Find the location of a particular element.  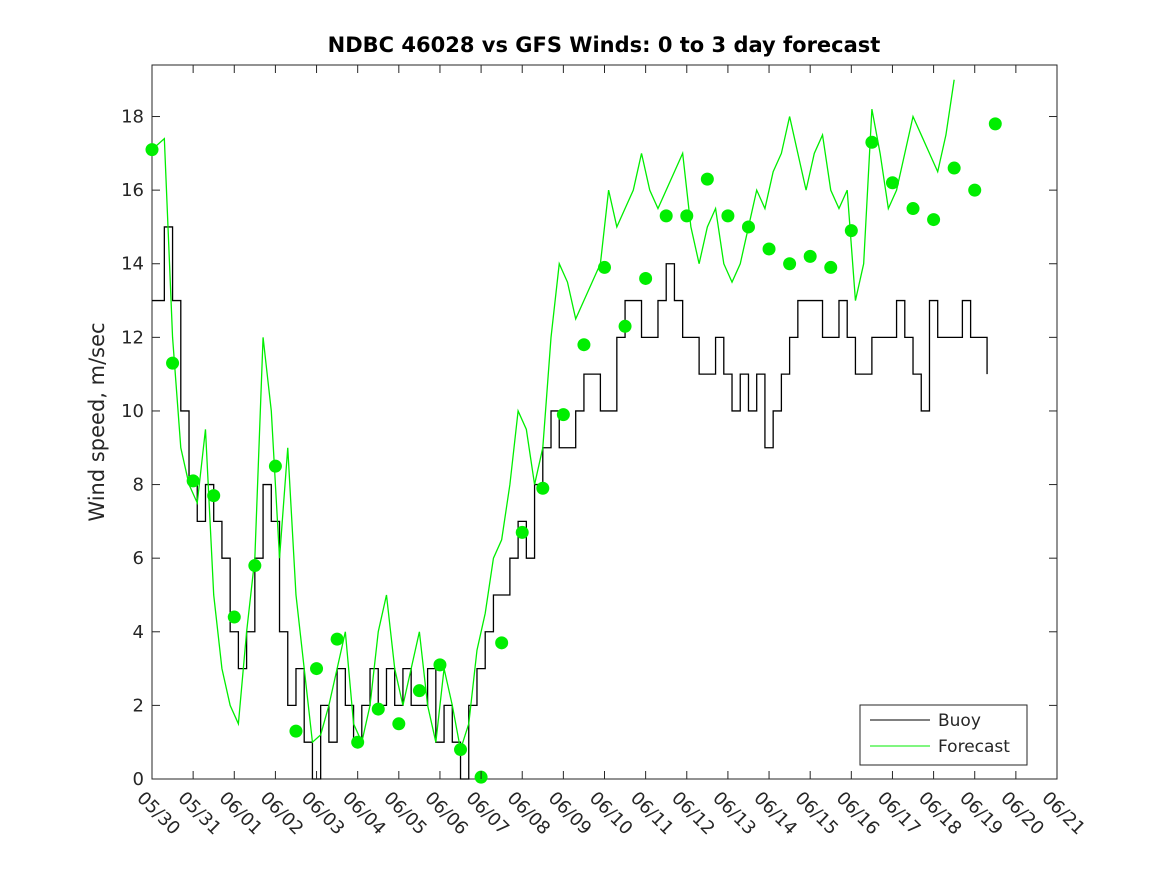

y-tick-label: 4 is located at coordinates (138, 632).